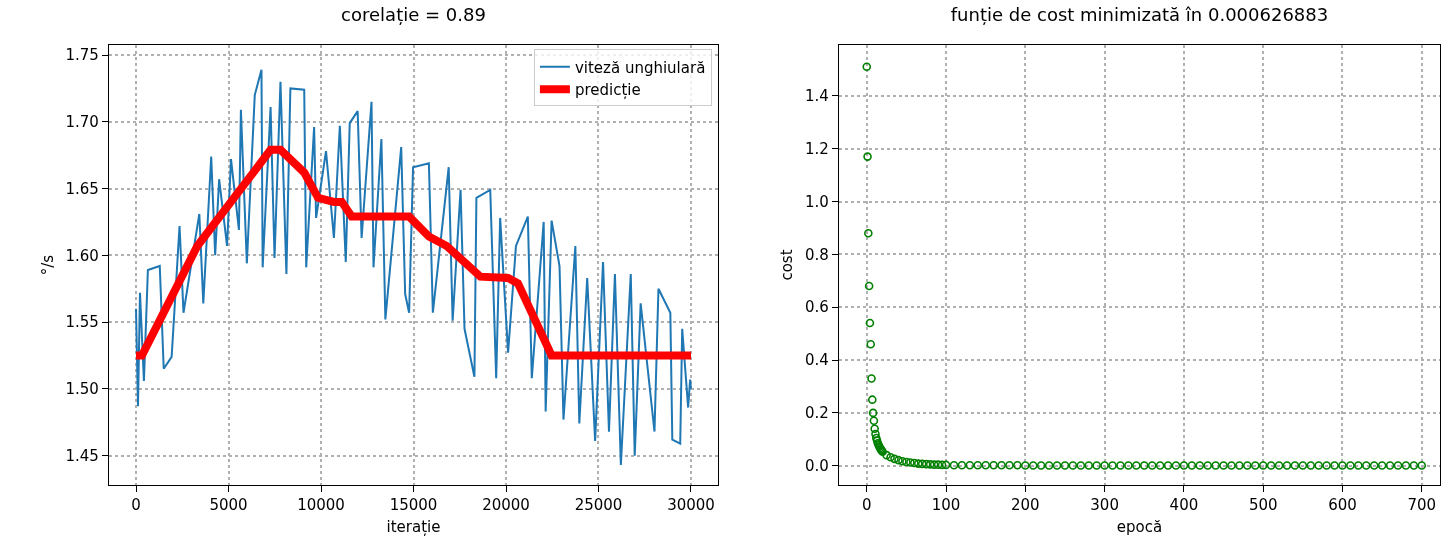 The width and height of the screenshot is (1446, 555). What do you see at coordinates (413, 14) in the screenshot?
I see `chart-title: corelație = 0.89` at bounding box center [413, 14].